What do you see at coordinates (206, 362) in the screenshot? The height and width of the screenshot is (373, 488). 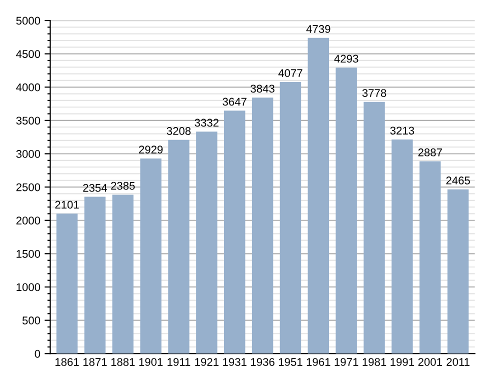 I see `x-tick-label: 1921` at bounding box center [206, 362].